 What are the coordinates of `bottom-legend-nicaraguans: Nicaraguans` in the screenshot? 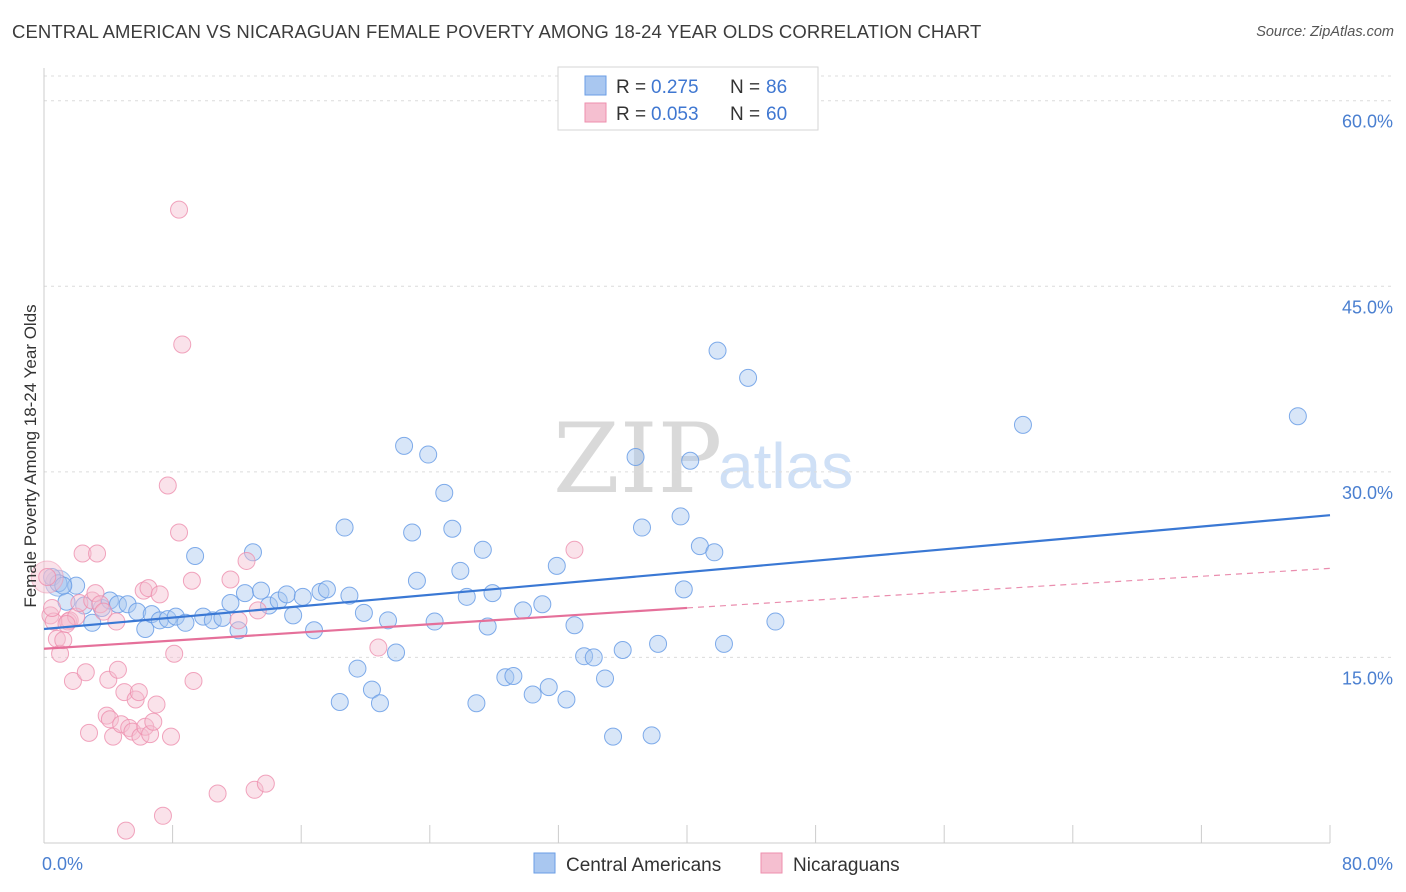 It's located at (846, 865).